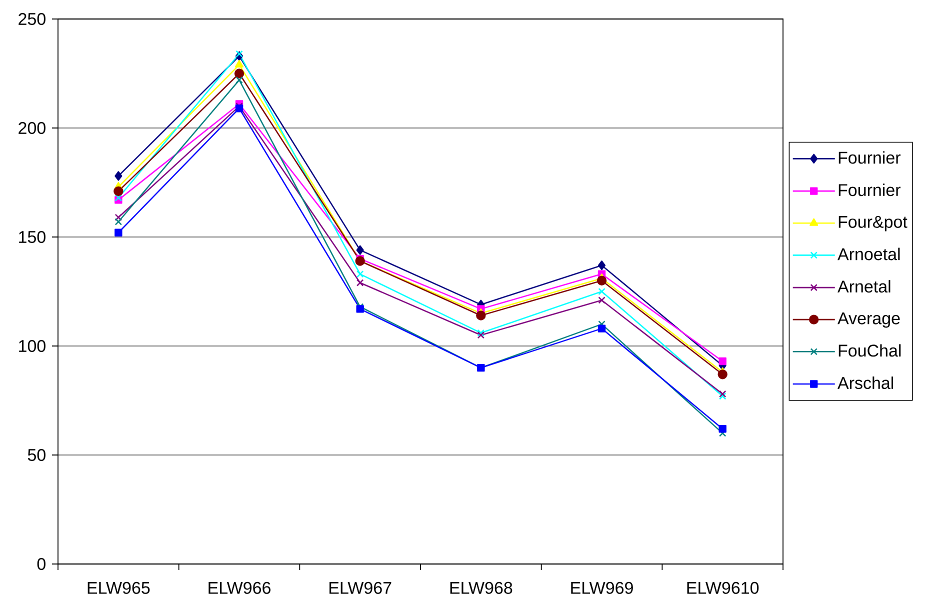  I want to click on legend-label: Arschal, so click(866, 383).